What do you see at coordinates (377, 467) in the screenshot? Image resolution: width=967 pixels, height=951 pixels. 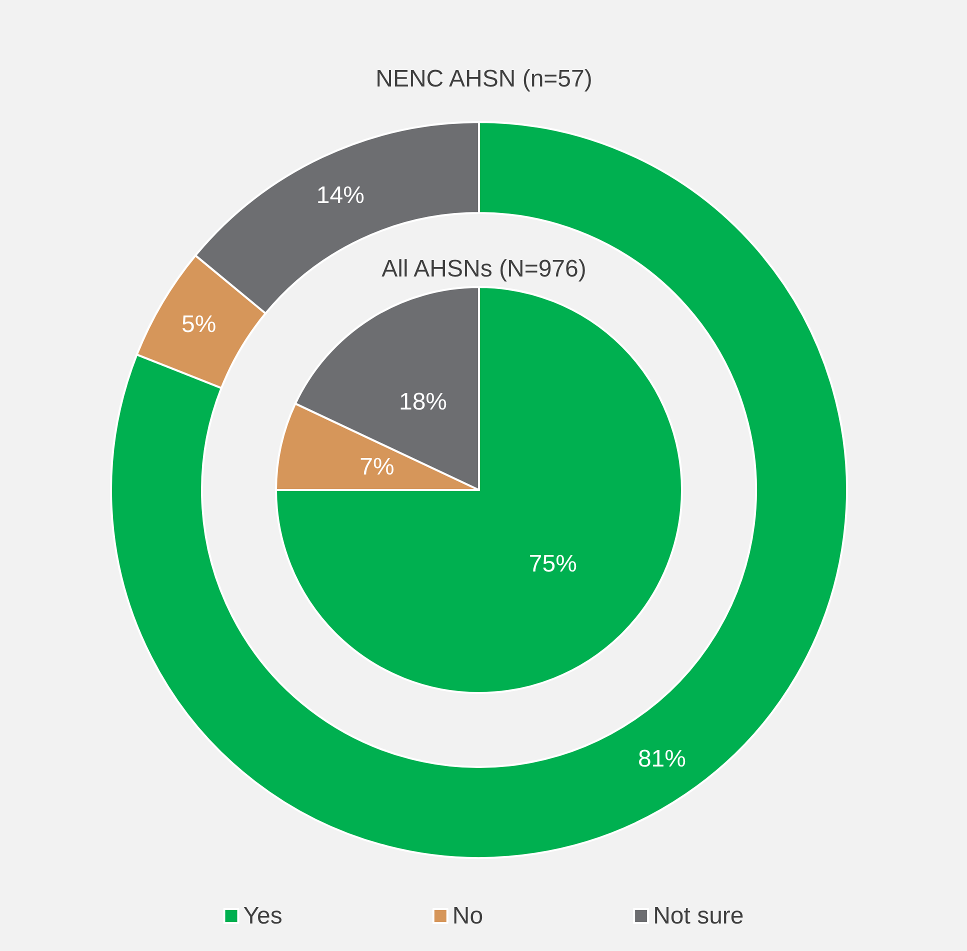 I see `data-label: 7%` at bounding box center [377, 467].